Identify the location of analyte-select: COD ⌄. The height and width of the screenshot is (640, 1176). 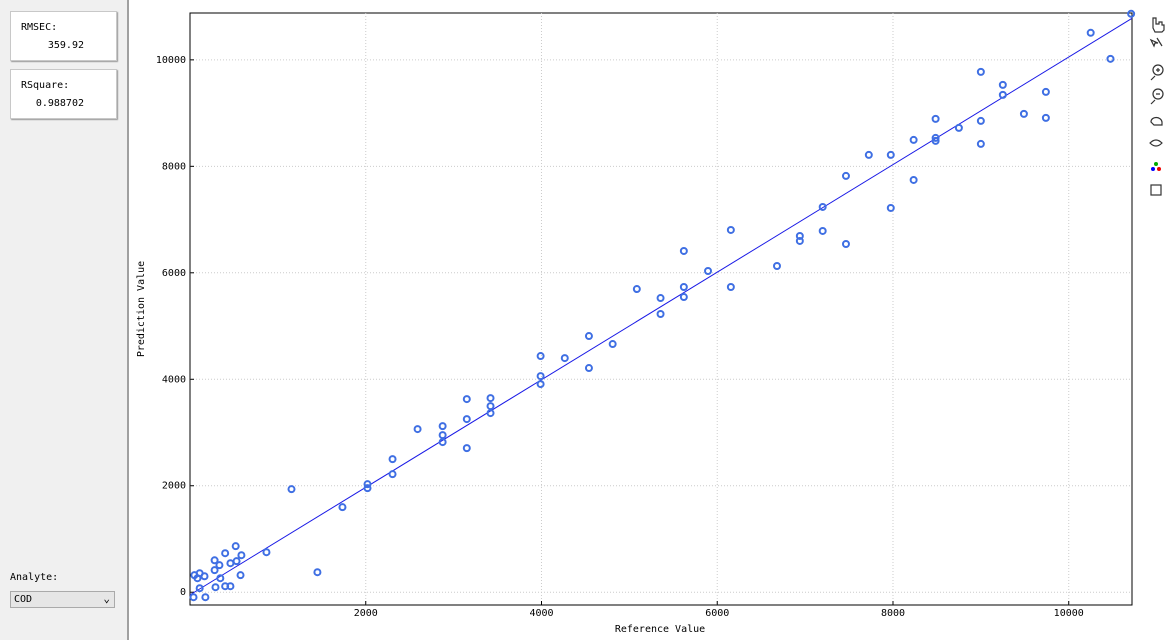
(62, 599).